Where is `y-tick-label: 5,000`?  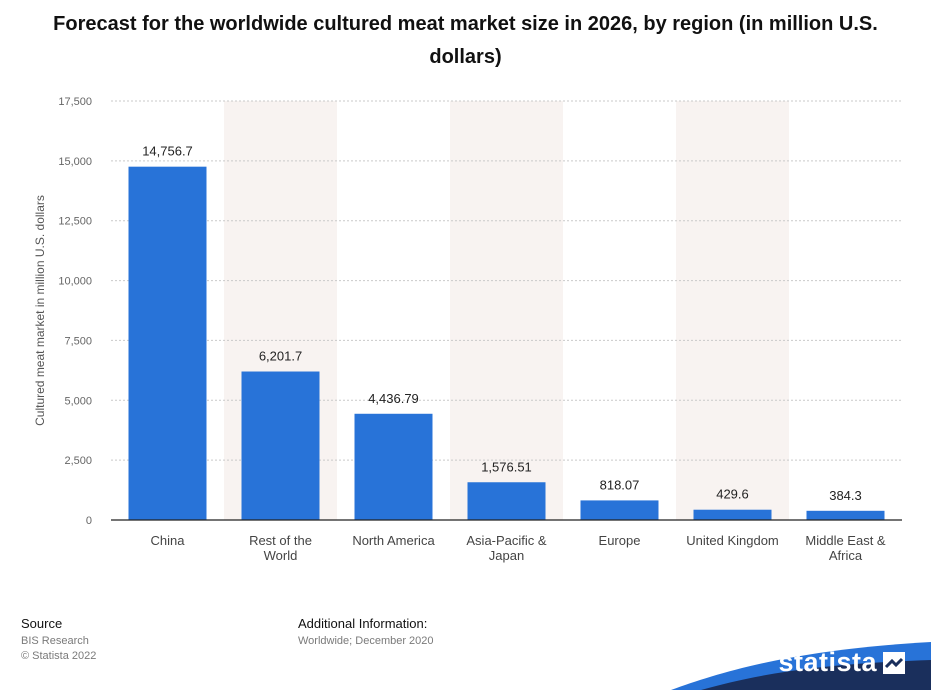
y-tick-label: 5,000 is located at coordinates (78, 401).